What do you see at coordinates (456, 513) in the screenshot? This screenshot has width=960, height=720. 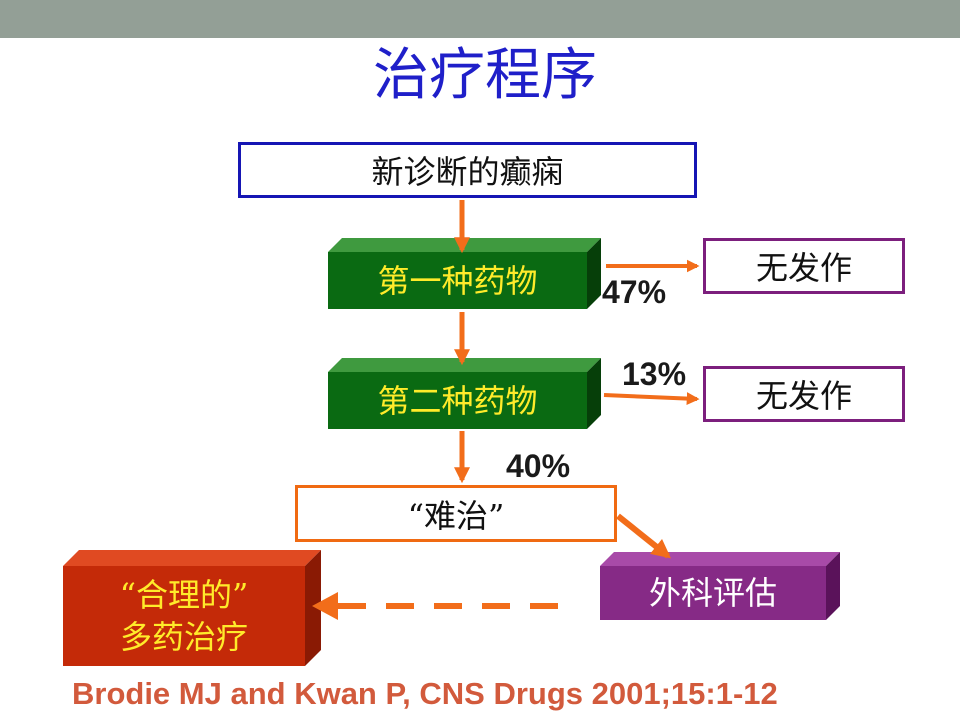 I see `node-refractory: “难治”` at bounding box center [456, 513].